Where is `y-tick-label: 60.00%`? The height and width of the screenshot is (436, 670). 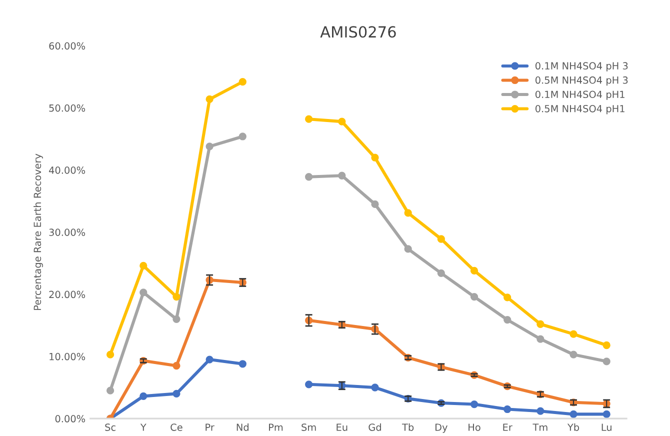 y-tick-label: 60.00% is located at coordinates (67, 46).